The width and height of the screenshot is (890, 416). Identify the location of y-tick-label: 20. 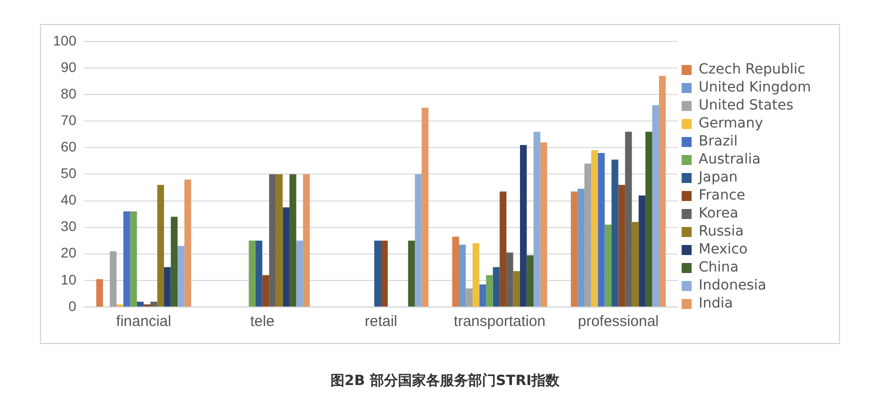
(68, 252).